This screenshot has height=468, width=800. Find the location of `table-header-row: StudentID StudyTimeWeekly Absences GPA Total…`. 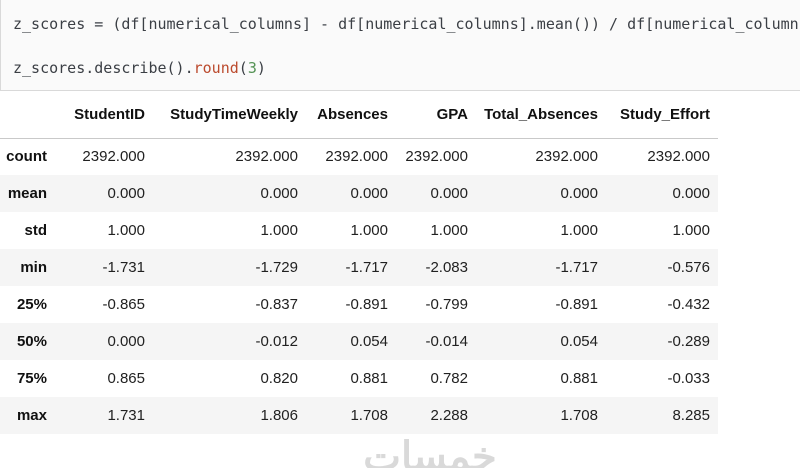

table-header-row: StudentID StudyTimeWeekly Absences GPA Total… is located at coordinates (359, 115).